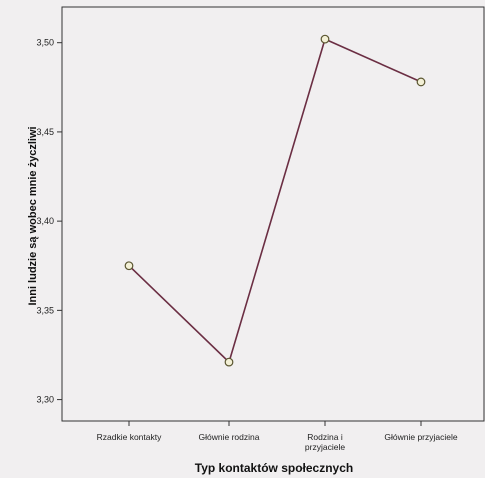 Image resolution: width=485 pixels, height=478 pixels. Describe the element at coordinates (45, 310) in the screenshot. I see `y-tick-label: 3,35` at that location.